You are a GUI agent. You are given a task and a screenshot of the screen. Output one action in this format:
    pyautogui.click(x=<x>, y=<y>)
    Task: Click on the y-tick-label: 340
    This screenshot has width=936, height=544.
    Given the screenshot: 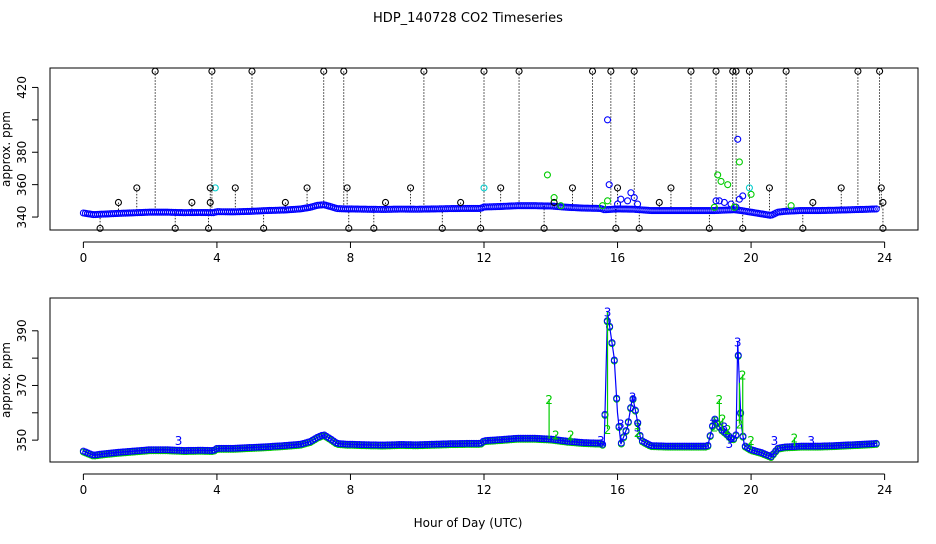 What is the action you would take?
    pyautogui.click(x=22, y=217)
    